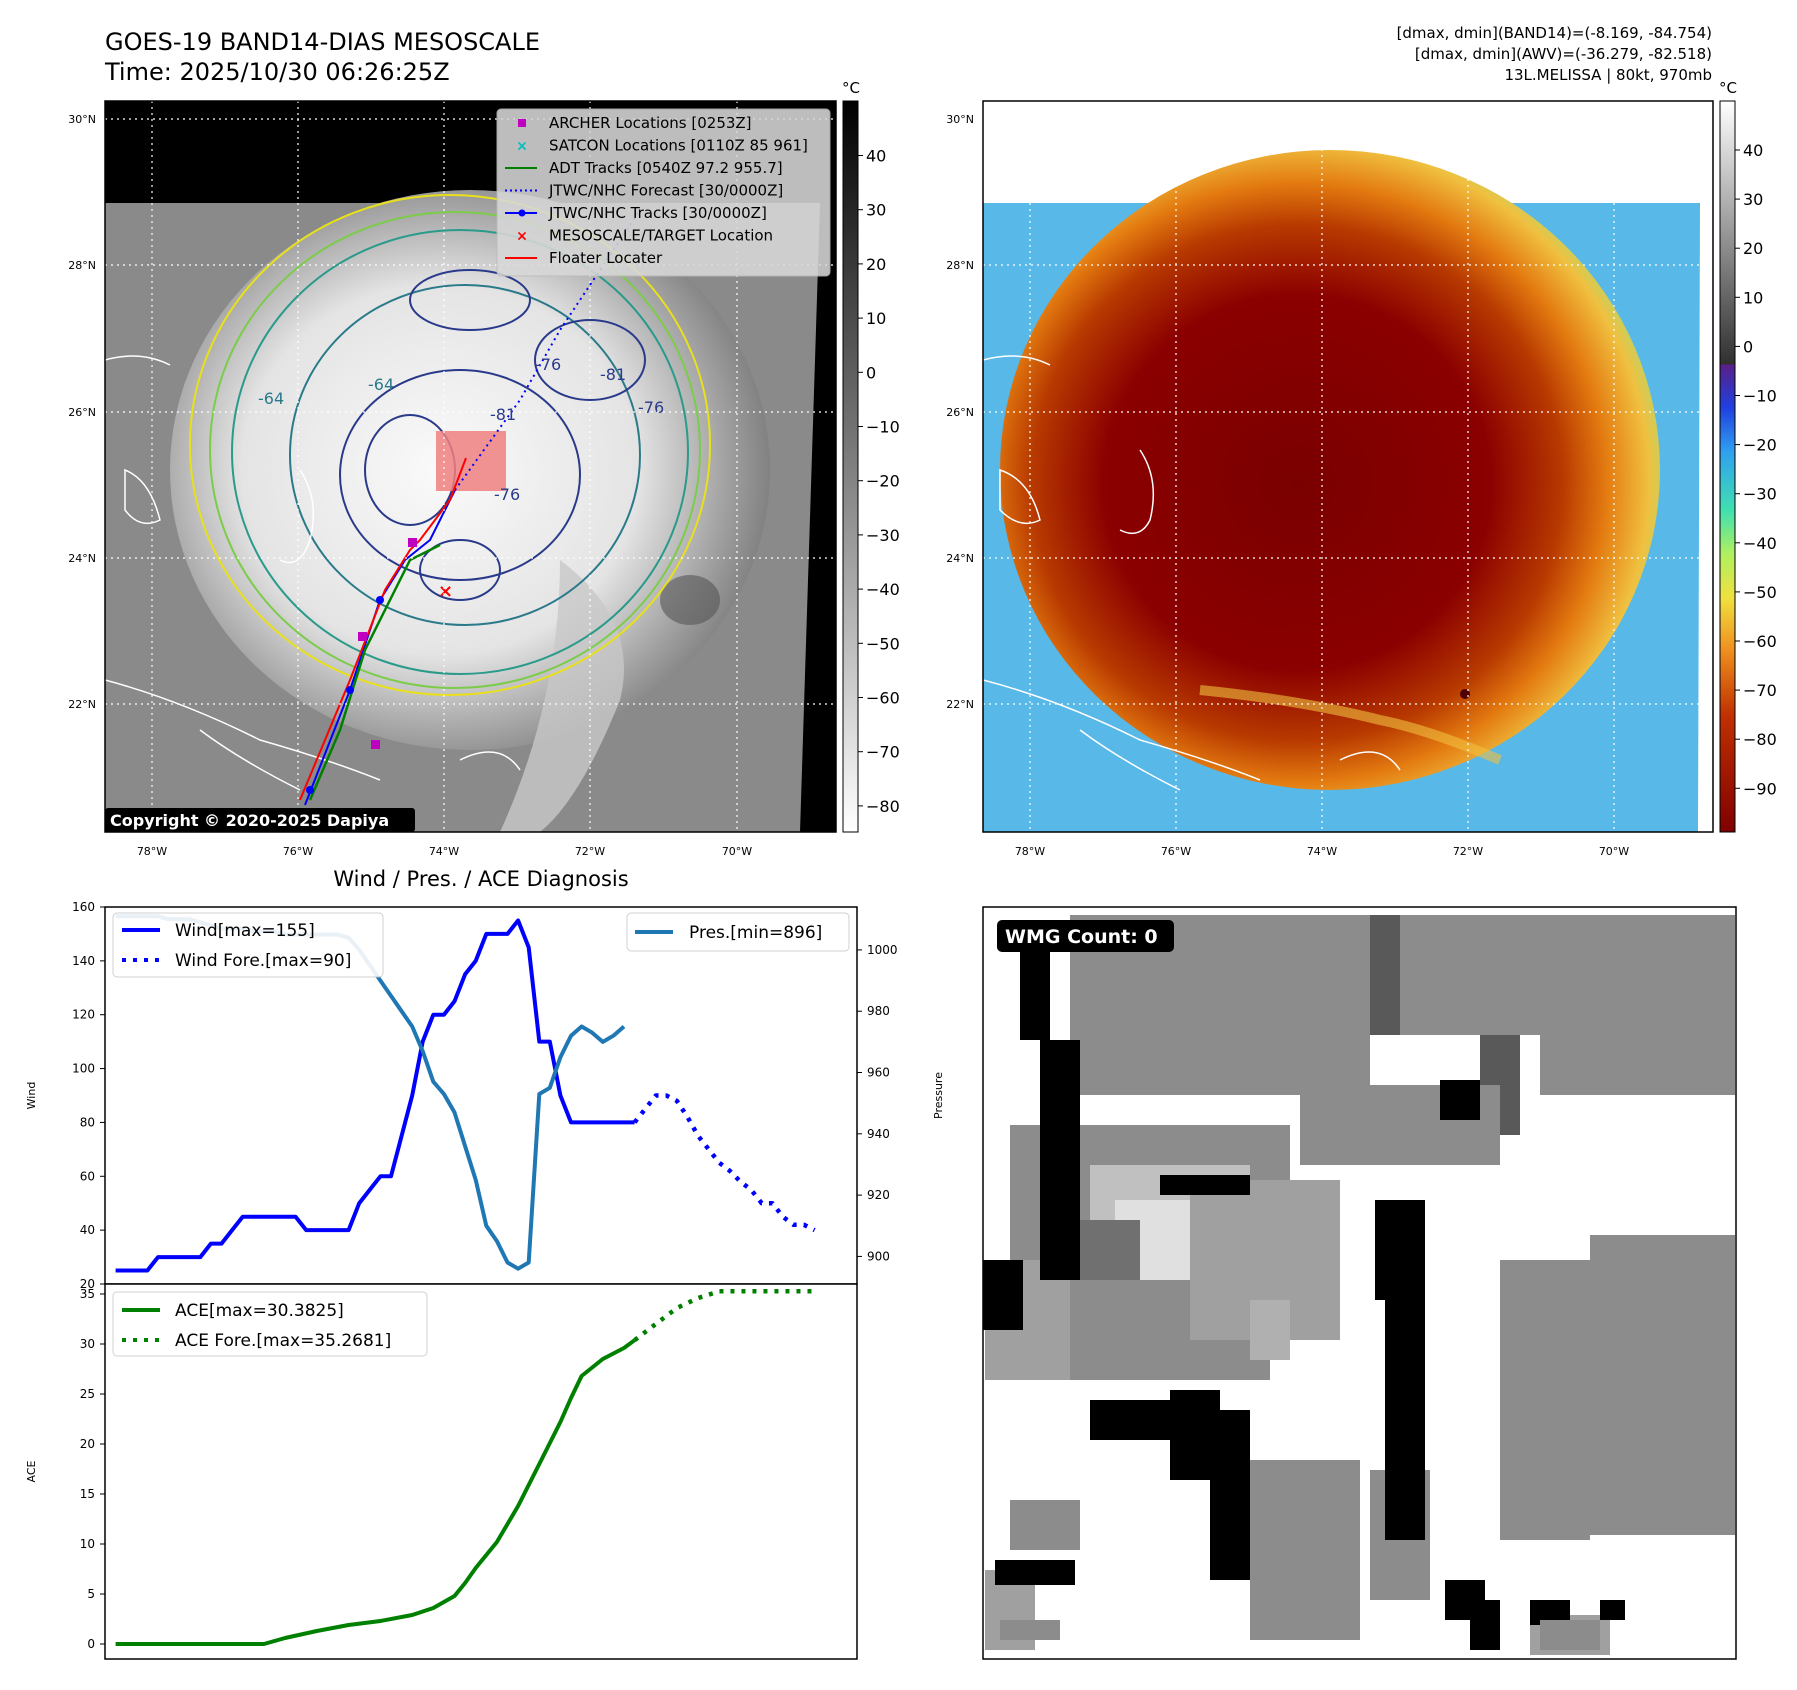  Describe the element at coordinates (1760, 543) in the screenshot. I see `color-colorbar-tick: −40` at that location.